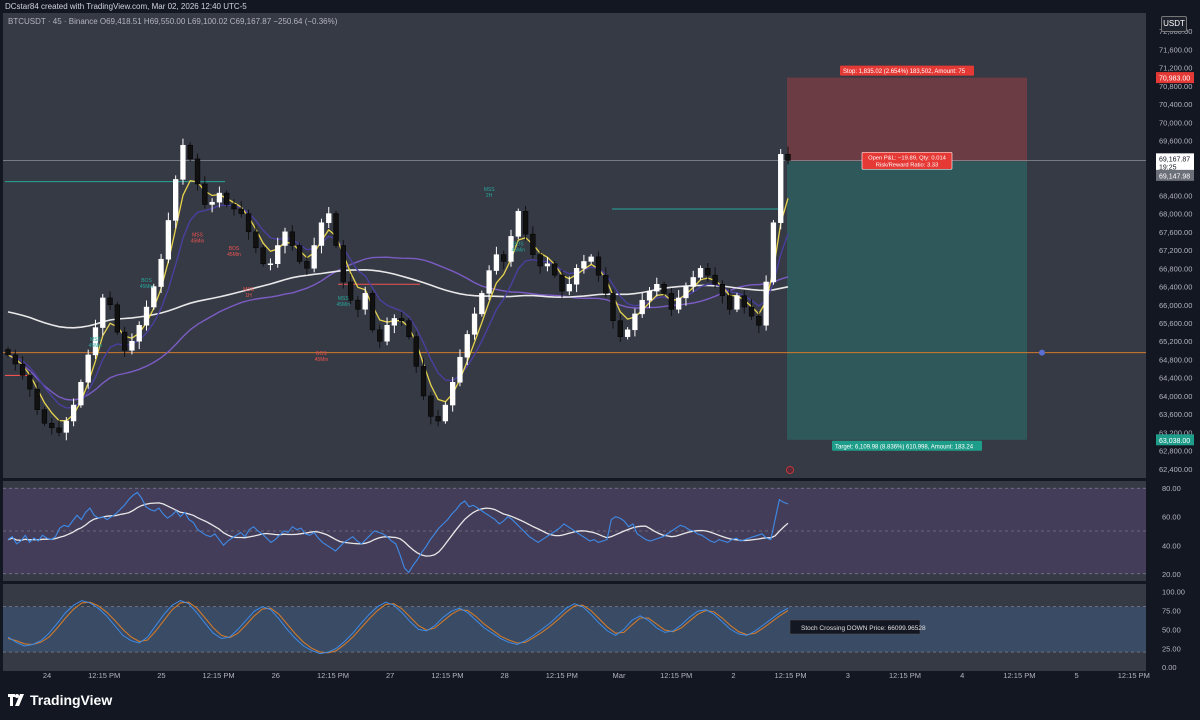  What do you see at coordinates (1174, 24) in the screenshot?
I see `currency-button: USDT` at bounding box center [1174, 24].